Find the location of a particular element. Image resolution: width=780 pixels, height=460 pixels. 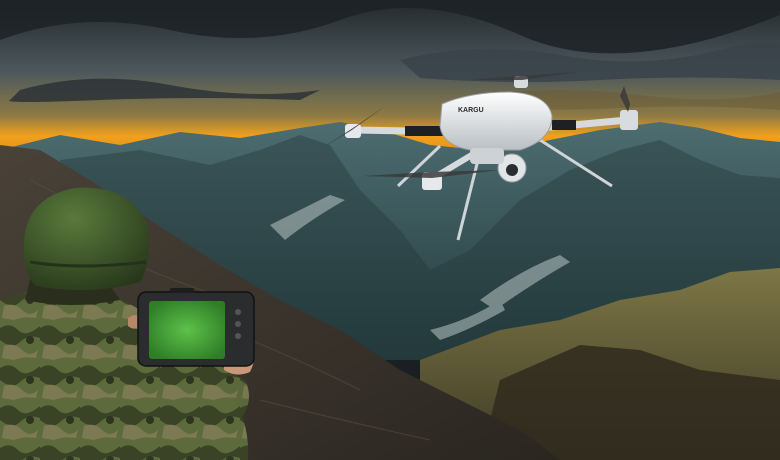

drone-marking: KARGU is located at coordinates (471, 110).